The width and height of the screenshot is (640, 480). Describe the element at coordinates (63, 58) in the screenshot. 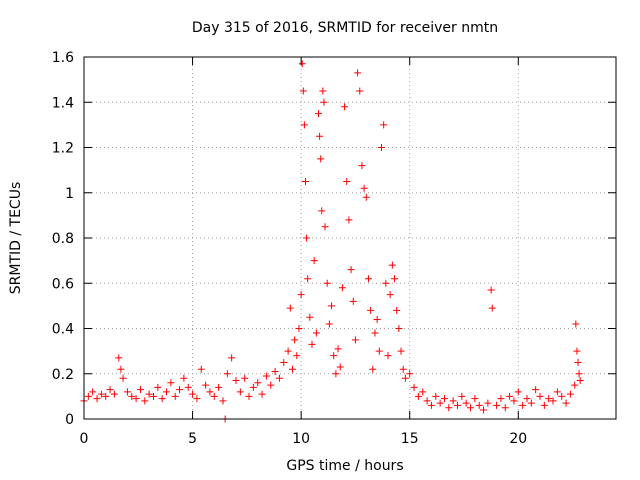

I see `y-tick-label: 1.6` at that location.